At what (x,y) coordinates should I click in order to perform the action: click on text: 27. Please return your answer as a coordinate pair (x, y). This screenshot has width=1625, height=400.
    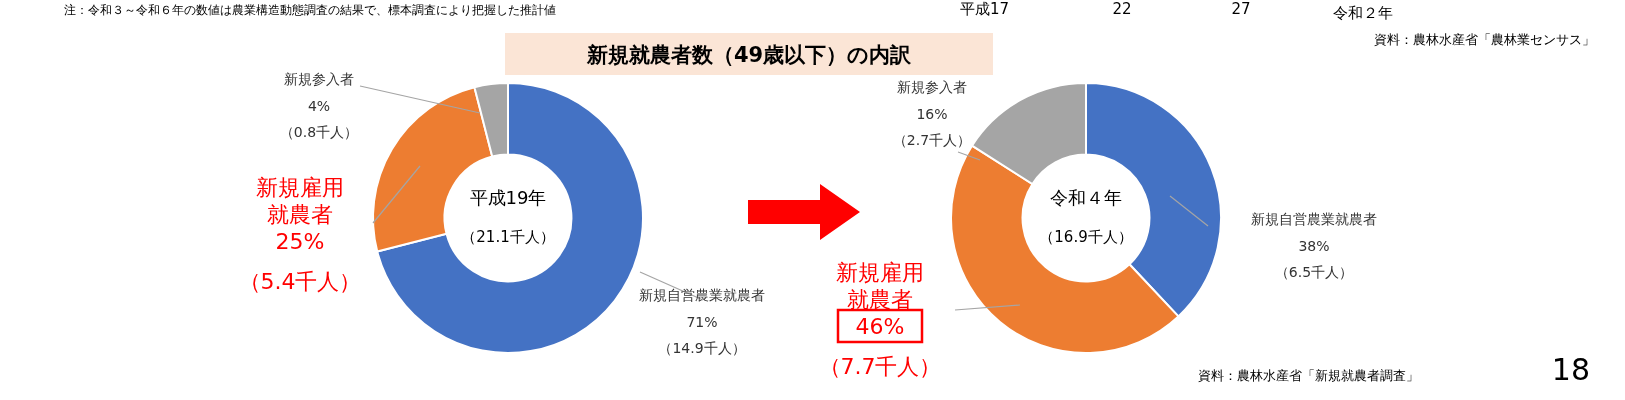
    Looking at the image, I should click on (1241, 9).